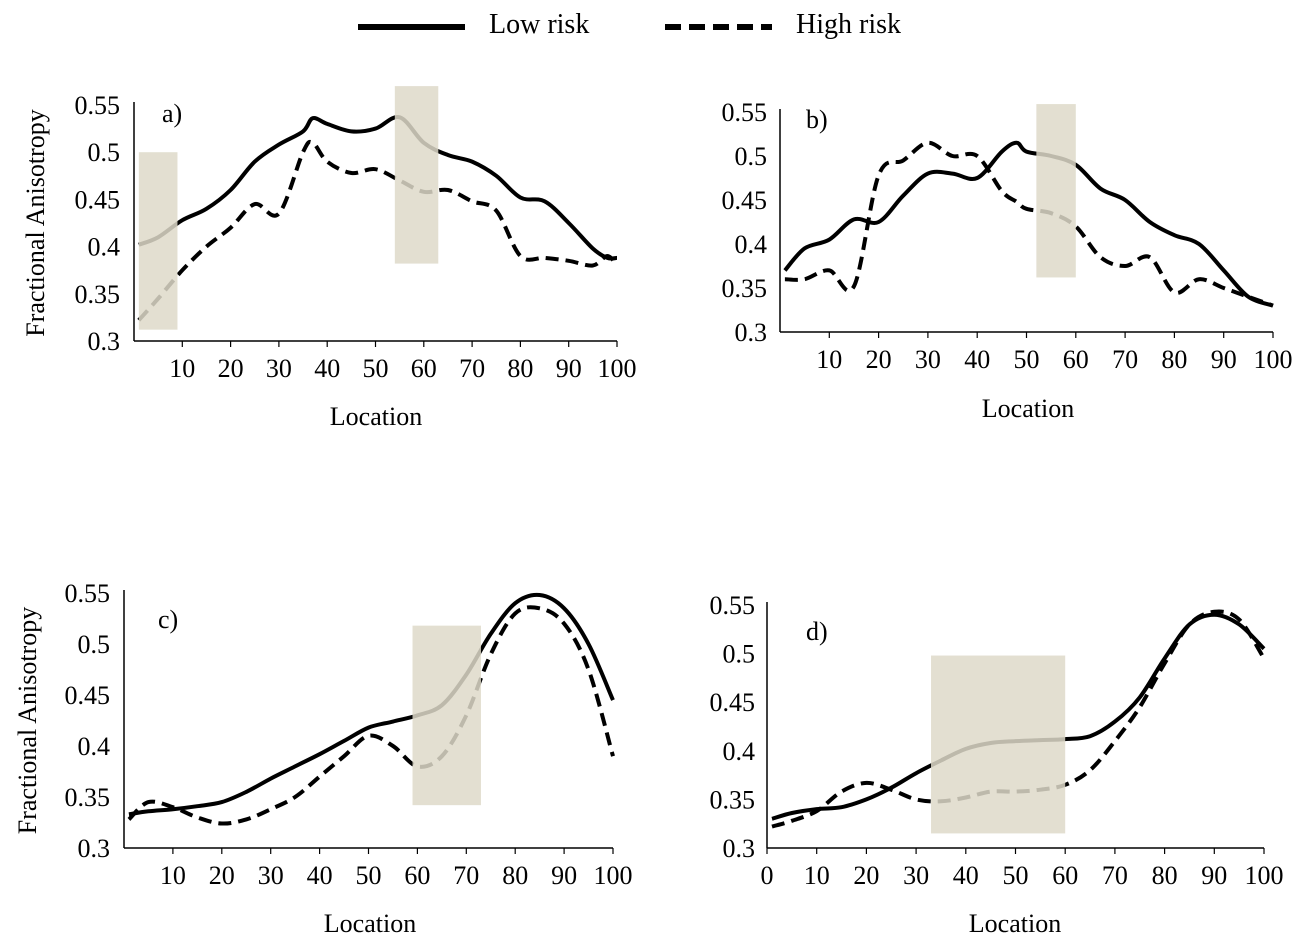 This screenshot has width=1314, height=941. What do you see at coordinates (767, 875) in the screenshot?
I see `x-tick-label: 0` at bounding box center [767, 875].